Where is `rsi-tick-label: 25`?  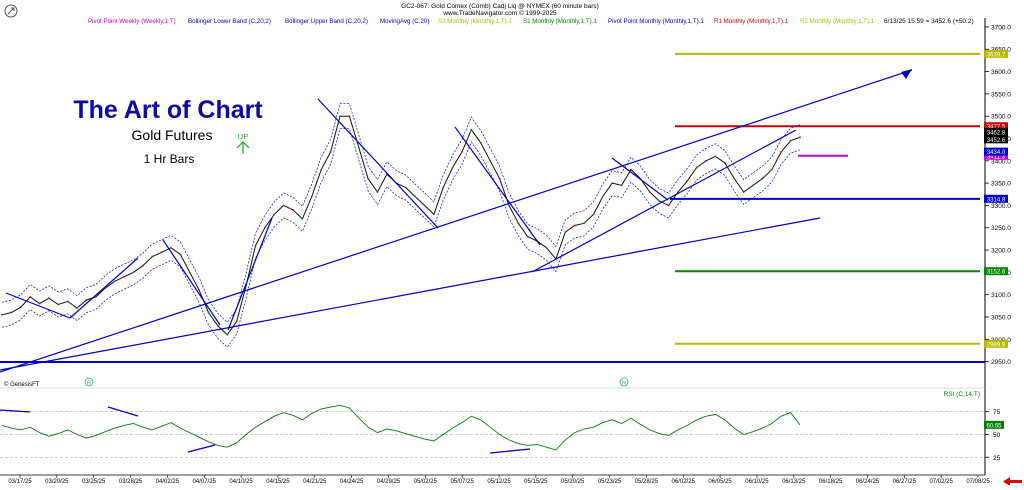
rsi-tick-label: 25 is located at coordinates (997, 458).